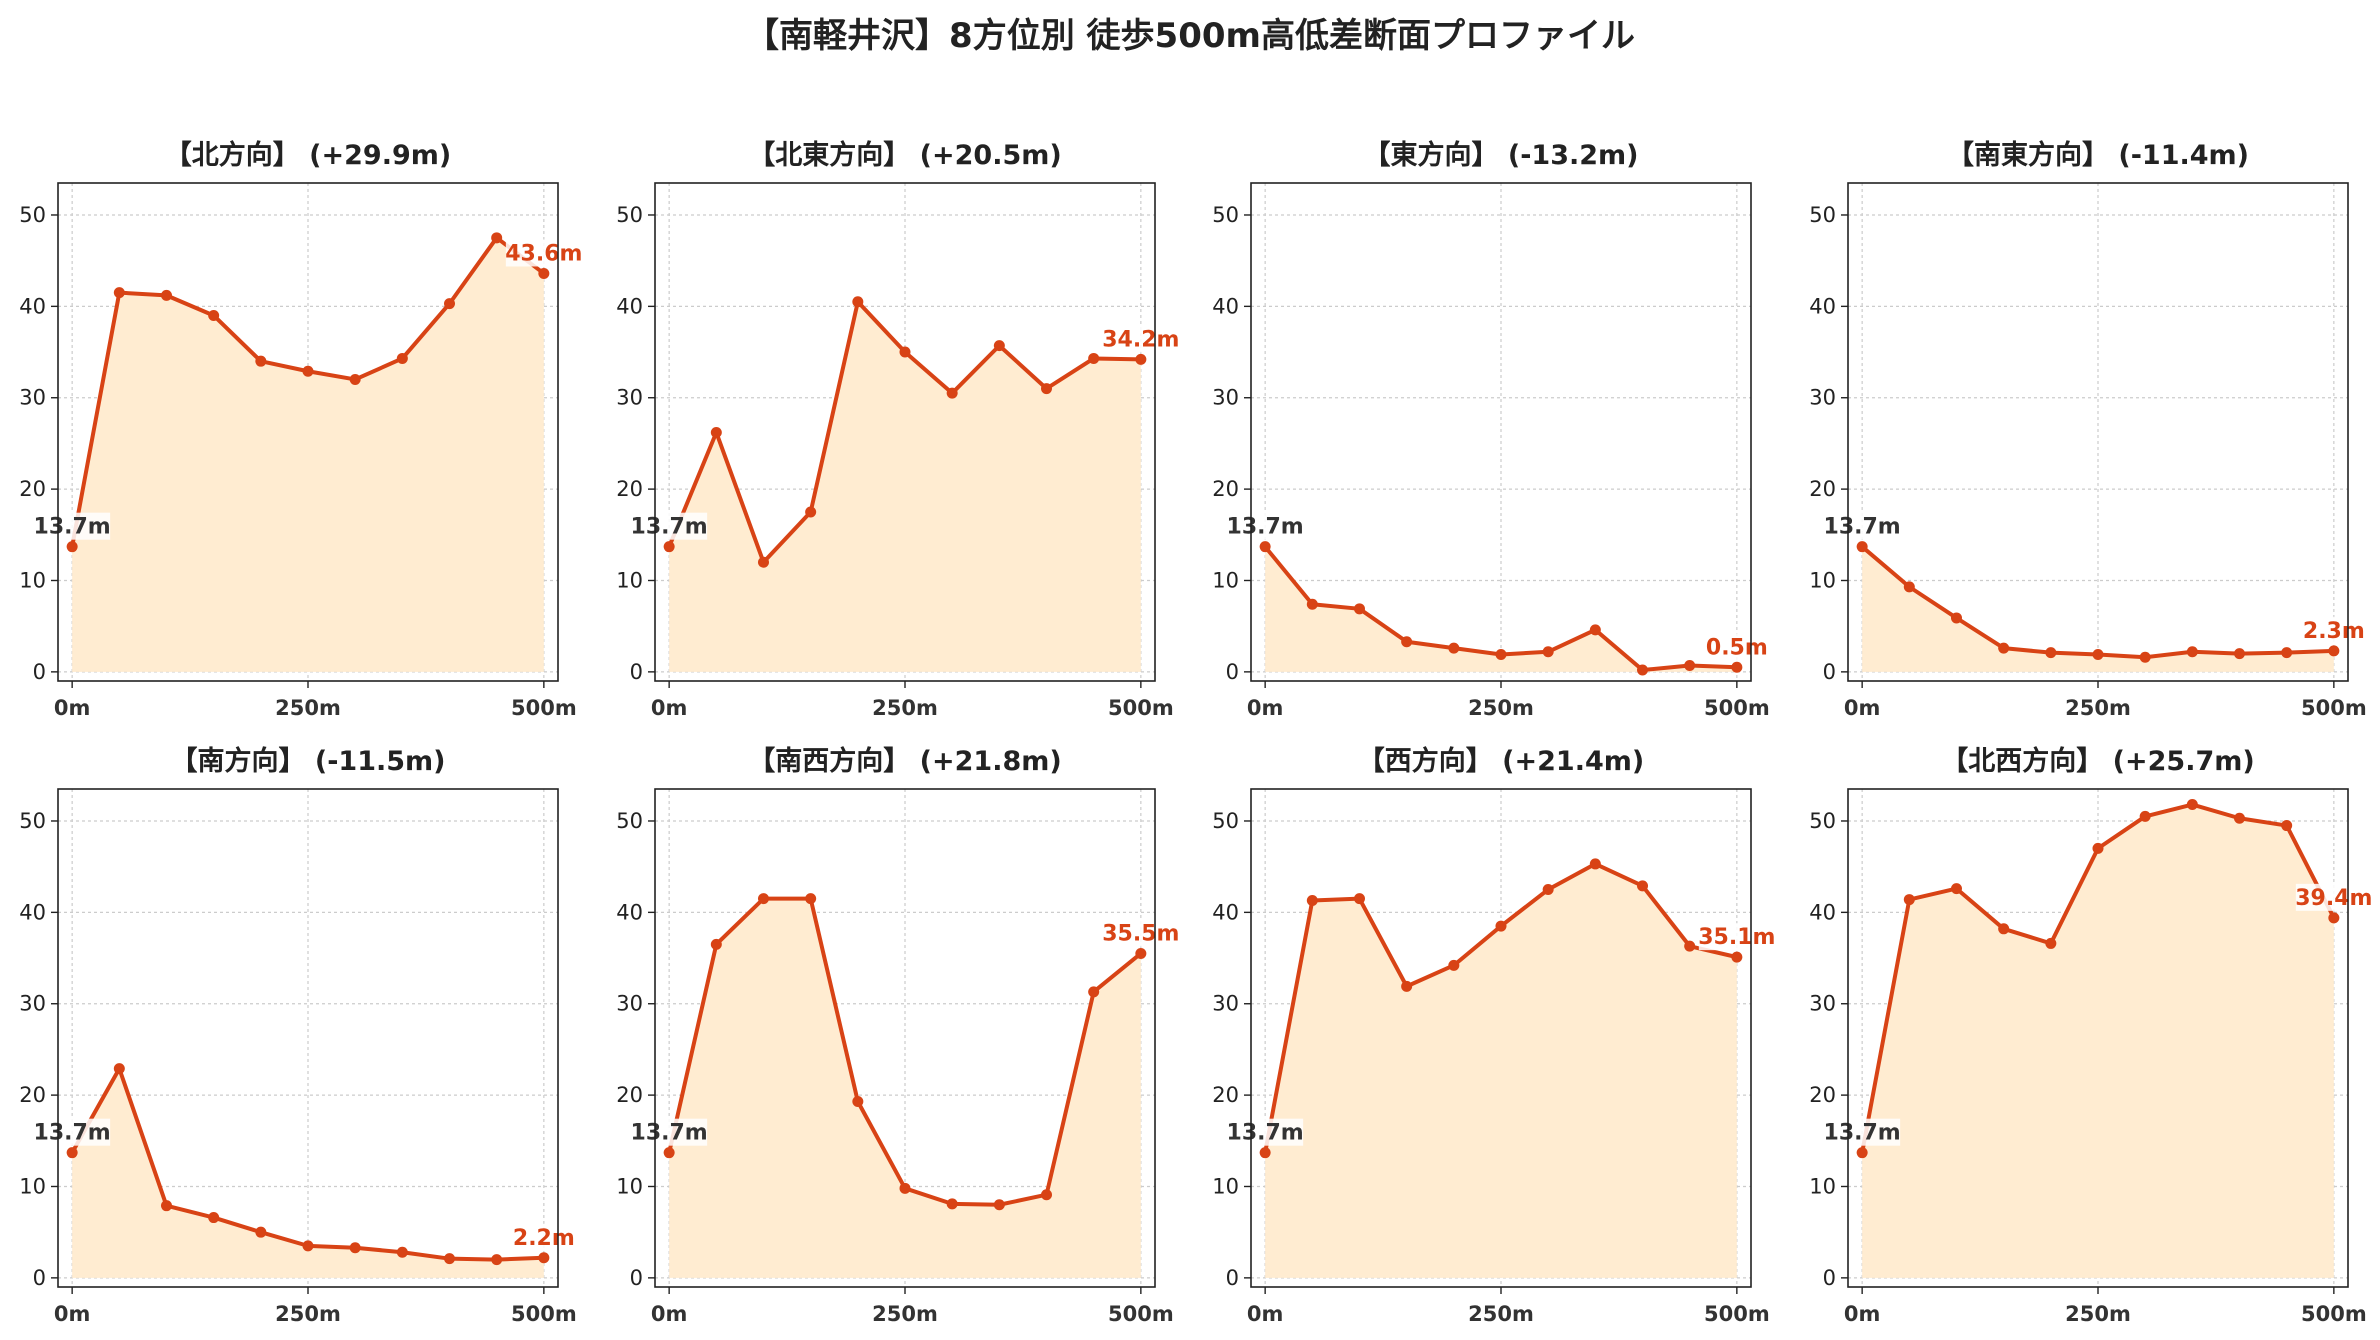 Image resolution: width=2380 pixels, height=1340 pixels. What do you see at coordinates (1501, 761) in the screenshot?
I see `panel-title: 【西方向】 (+21.4m)` at bounding box center [1501, 761].